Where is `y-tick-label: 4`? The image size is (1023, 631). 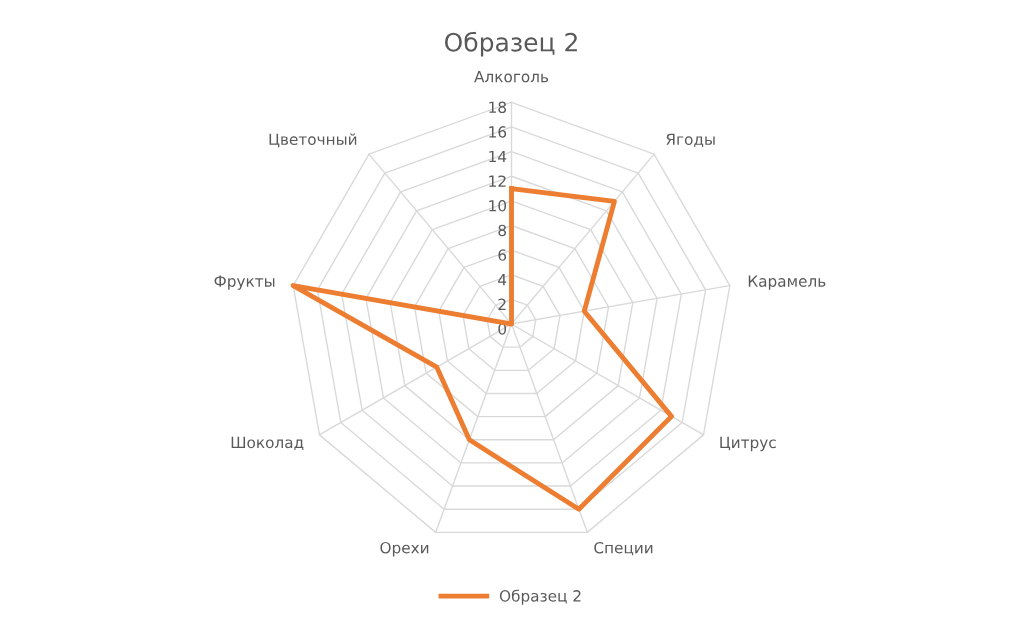 y-tick-label: 4 is located at coordinates (502, 280).